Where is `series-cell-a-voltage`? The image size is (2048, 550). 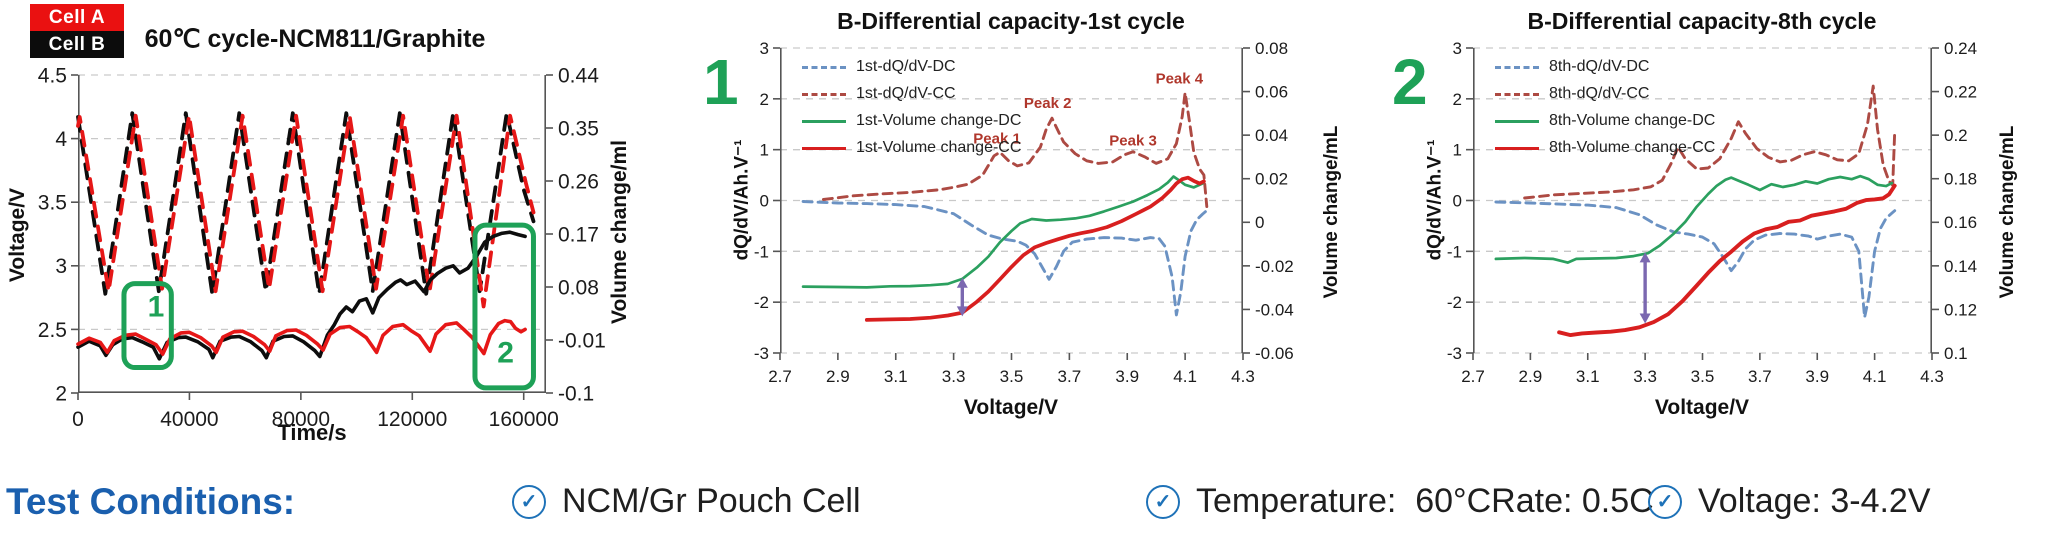 series-cell-a-voltage is located at coordinates (306, 211).